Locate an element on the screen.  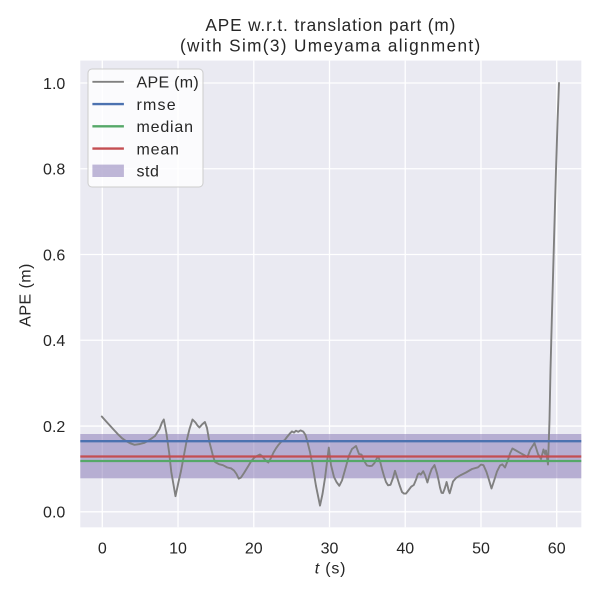
svg-text: t (s) is located at coordinates (331, 569).